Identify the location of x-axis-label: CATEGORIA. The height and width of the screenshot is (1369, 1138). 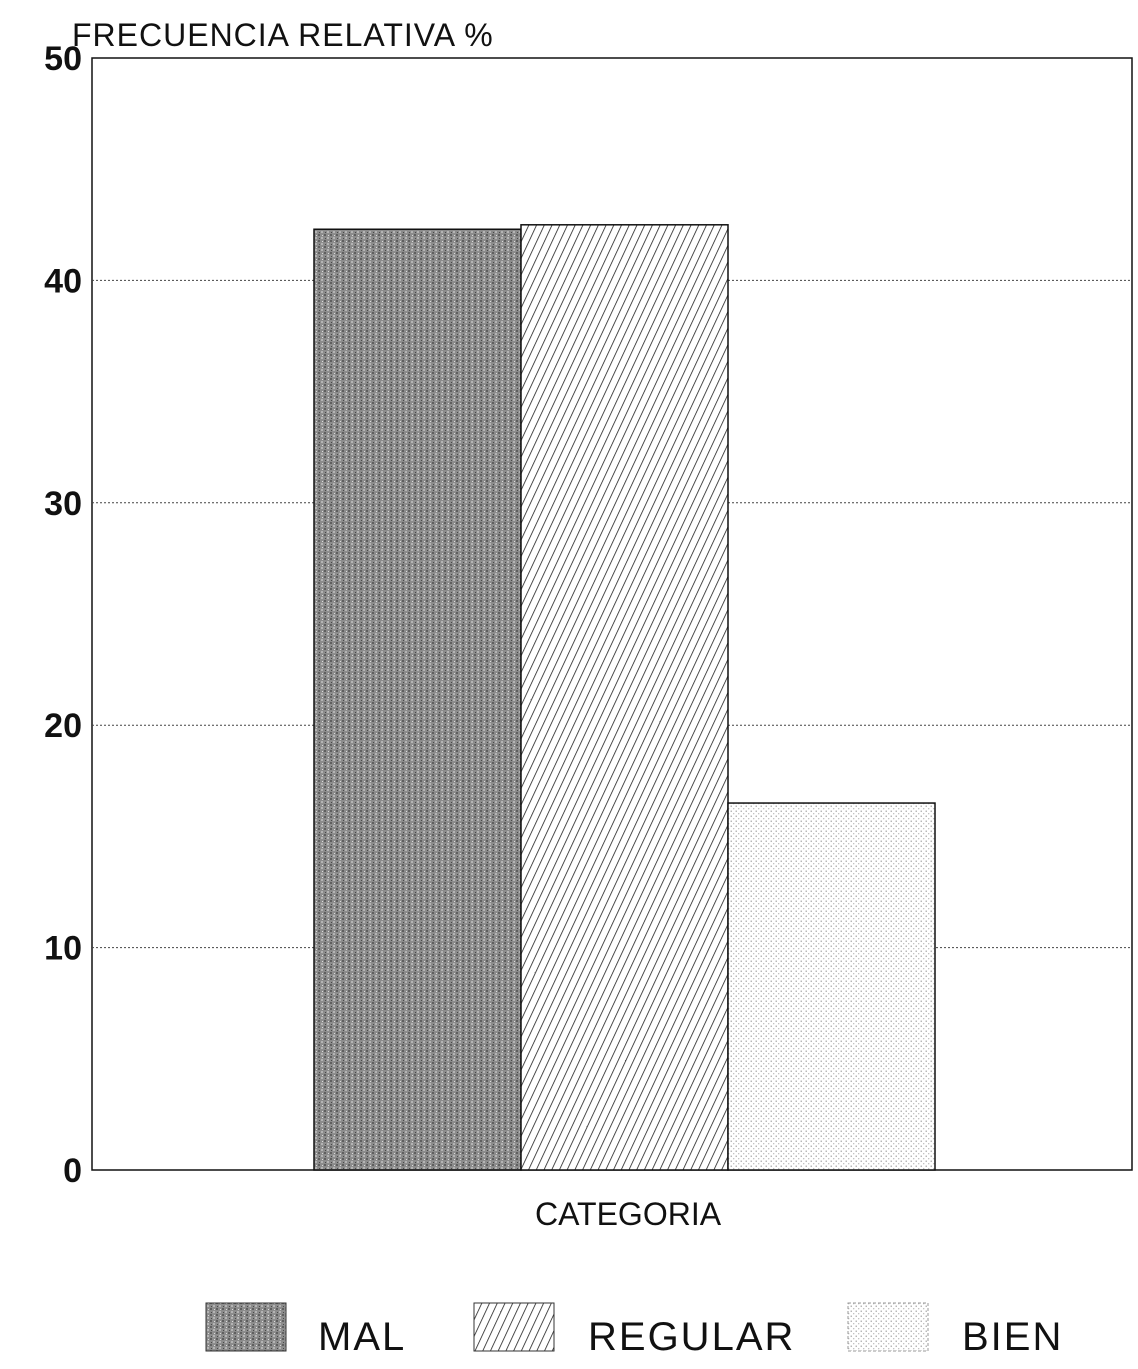
(628, 1214).